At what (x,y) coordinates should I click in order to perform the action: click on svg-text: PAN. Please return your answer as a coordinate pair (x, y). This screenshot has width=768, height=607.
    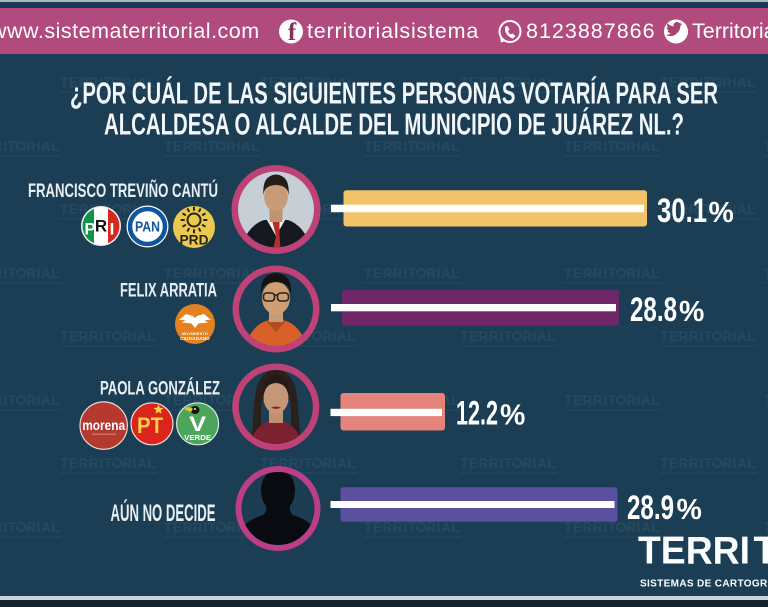
    Looking at the image, I should click on (147, 228).